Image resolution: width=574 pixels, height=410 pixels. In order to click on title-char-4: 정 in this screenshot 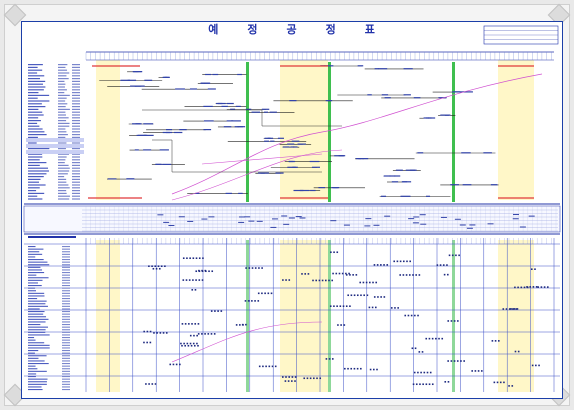, I will do `click(331, 29)`.